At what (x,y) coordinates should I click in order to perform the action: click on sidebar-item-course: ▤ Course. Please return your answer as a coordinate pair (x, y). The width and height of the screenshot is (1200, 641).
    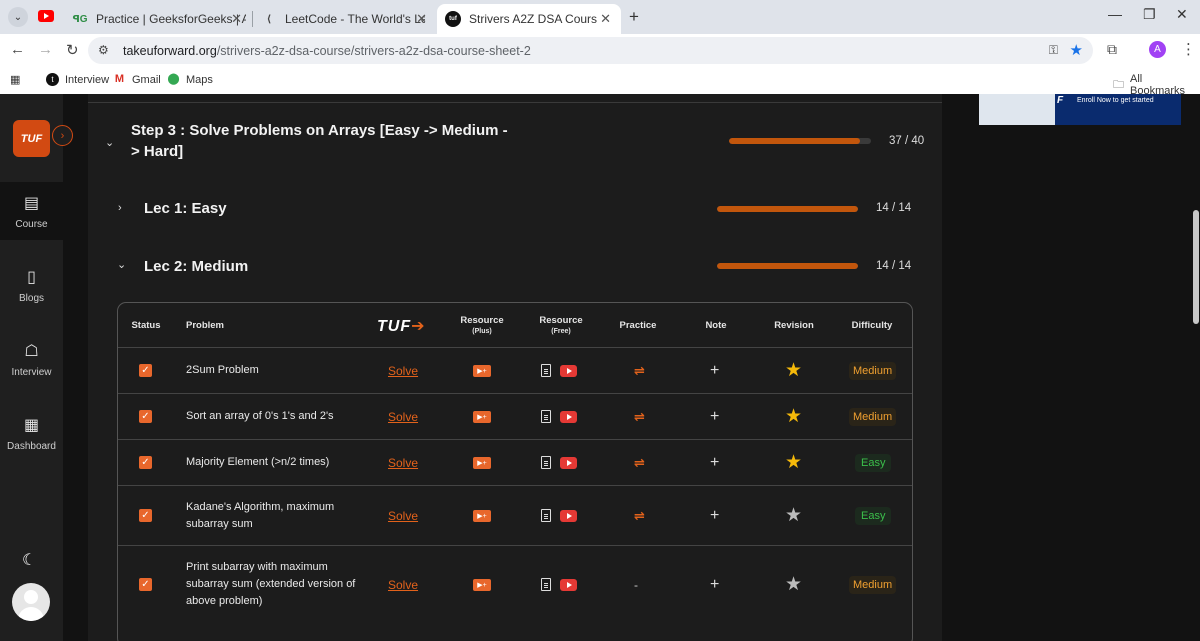
    Looking at the image, I should click on (31, 211).